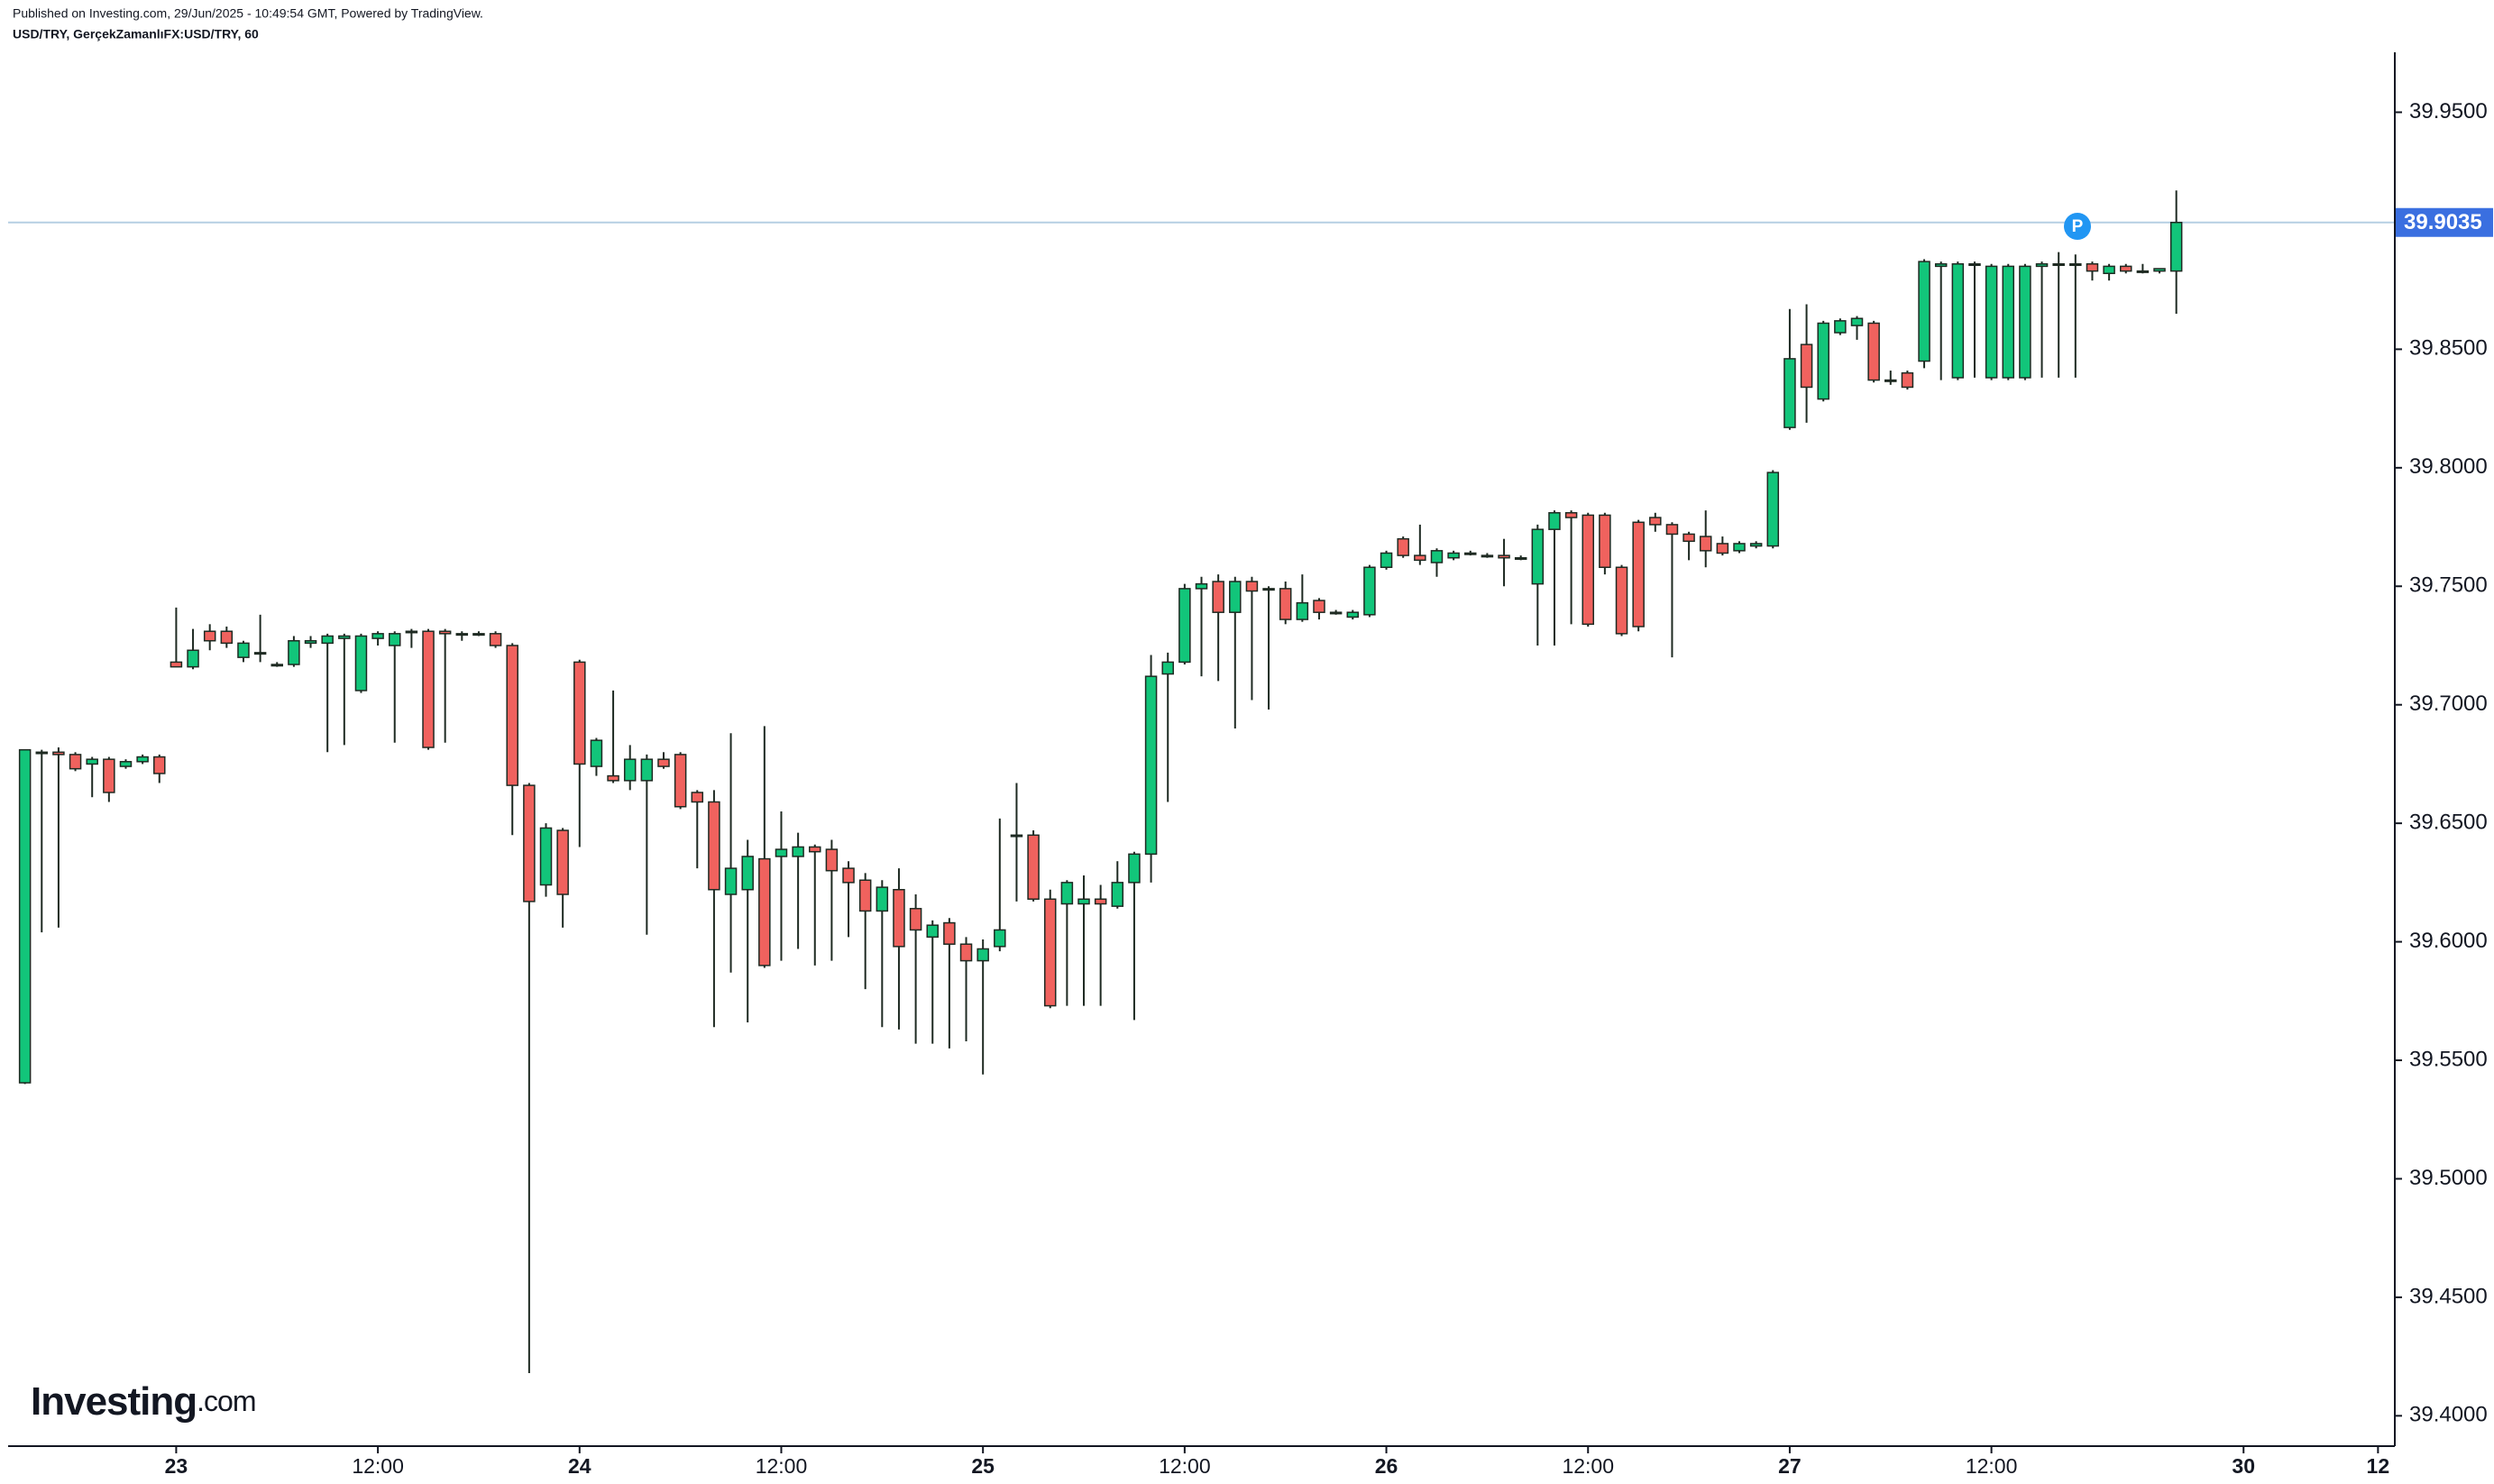 The image size is (2494, 1484). What do you see at coordinates (2379, 1466) in the screenshot?
I see `x-tick-label: 12` at bounding box center [2379, 1466].